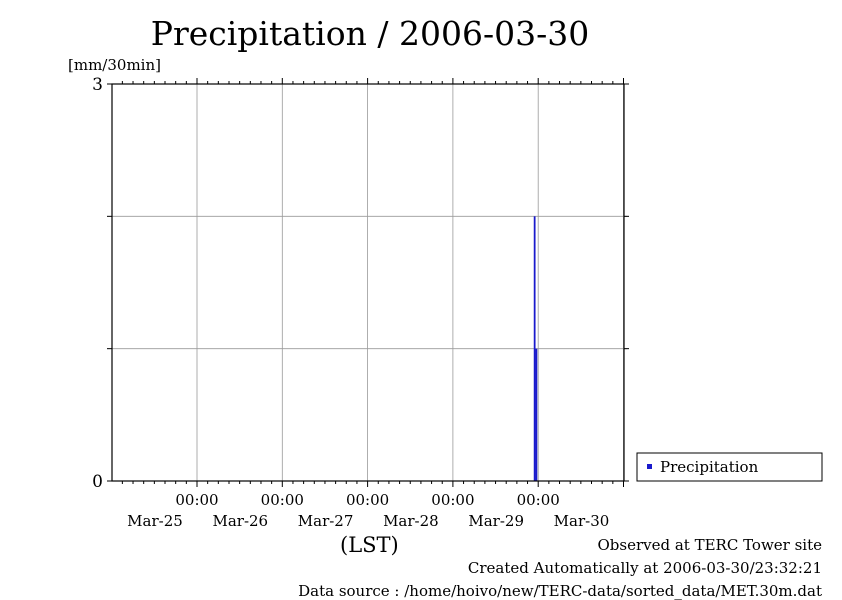 This screenshot has height=600, width=842. What do you see at coordinates (582, 521) in the screenshot?
I see `x-tick-date-label: Mar-30` at bounding box center [582, 521].